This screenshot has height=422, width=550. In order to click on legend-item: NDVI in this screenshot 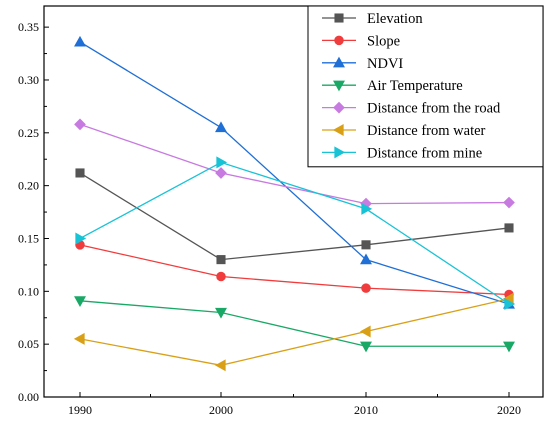, I will do `click(362, 64)`.